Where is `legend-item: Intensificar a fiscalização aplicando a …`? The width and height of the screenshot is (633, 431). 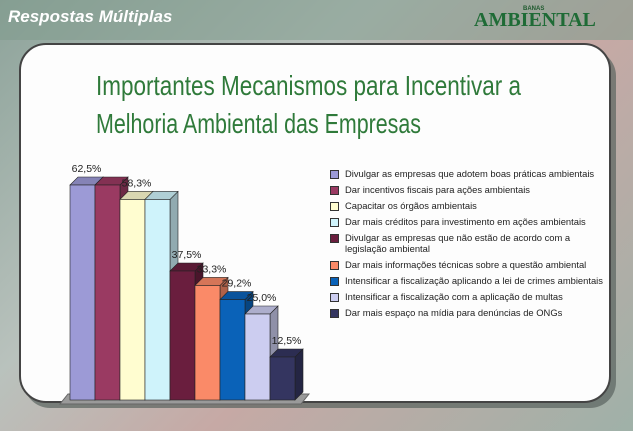
legend-item: Intensificar a fiscalização aplicando a … is located at coordinates (471, 281).